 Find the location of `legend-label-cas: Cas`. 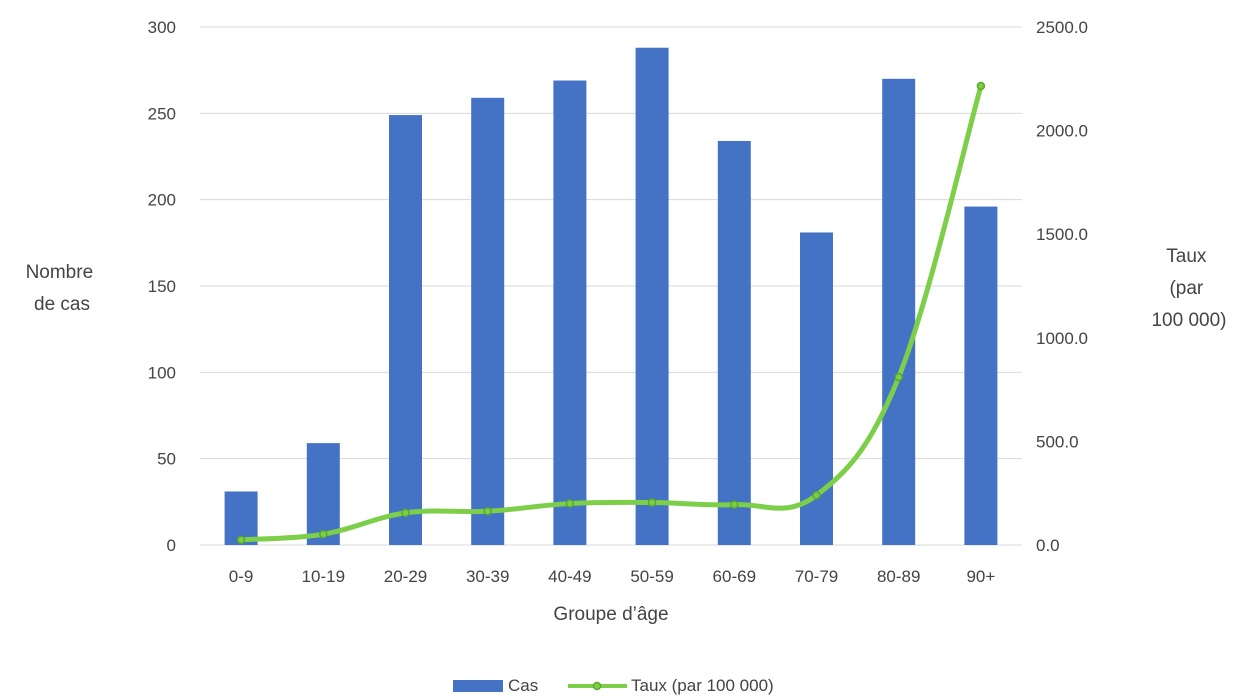

legend-label-cas: Cas is located at coordinates (523, 685).